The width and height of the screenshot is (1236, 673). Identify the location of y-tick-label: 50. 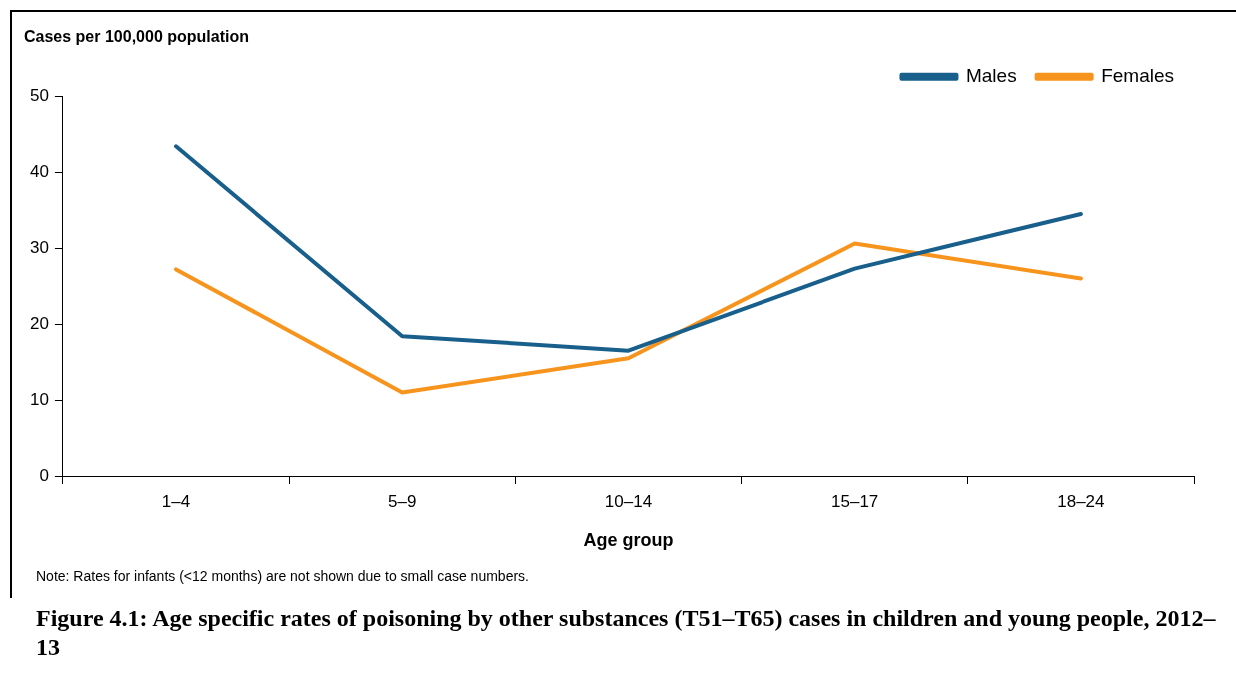
(39, 95).